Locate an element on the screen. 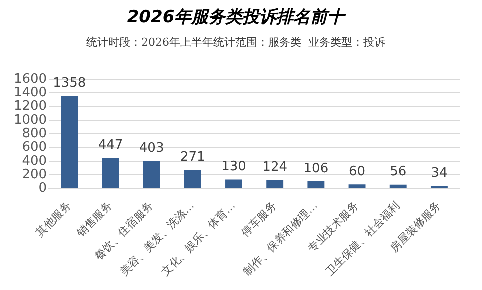  data-label: 106 is located at coordinates (316, 168).